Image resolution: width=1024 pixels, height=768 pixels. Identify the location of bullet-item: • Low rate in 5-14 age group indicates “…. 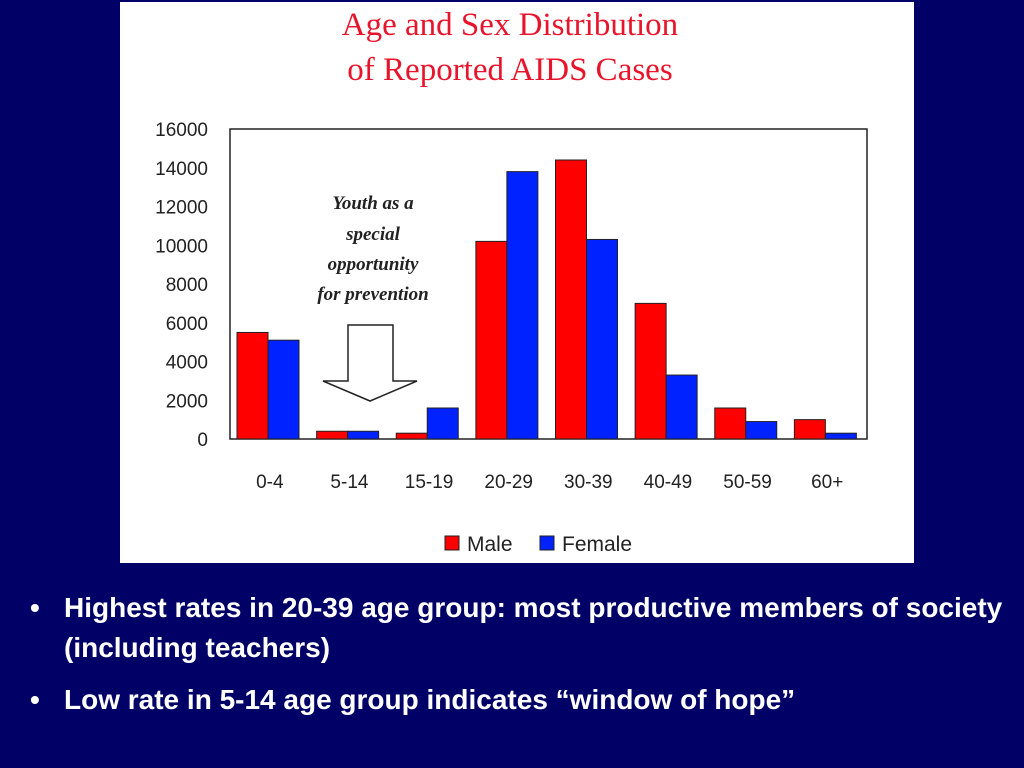
(520, 700).